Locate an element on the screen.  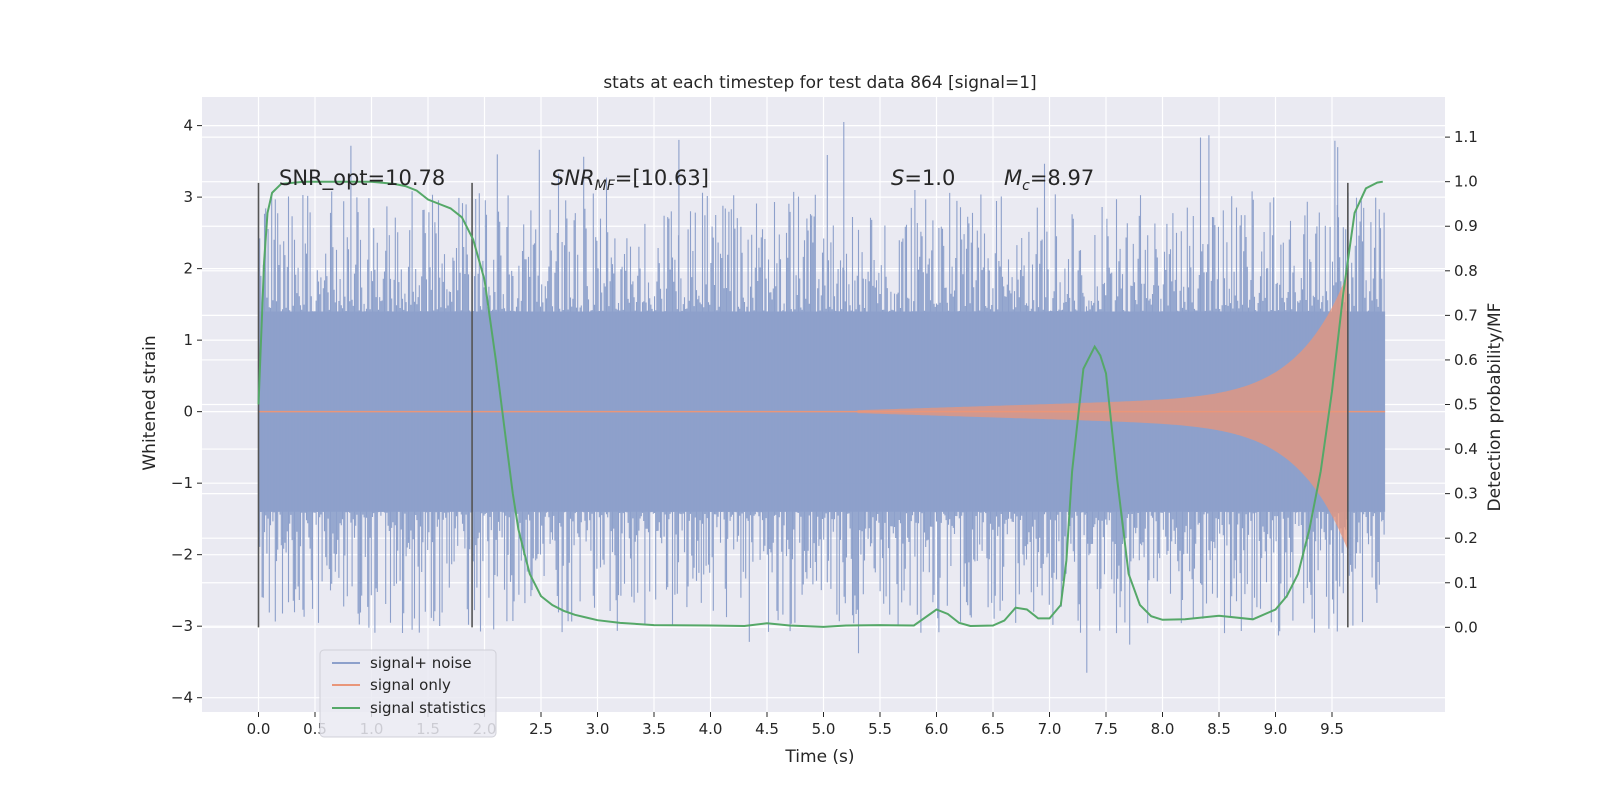
y-left-tick-label: 0 is located at coordinates (188, 412).